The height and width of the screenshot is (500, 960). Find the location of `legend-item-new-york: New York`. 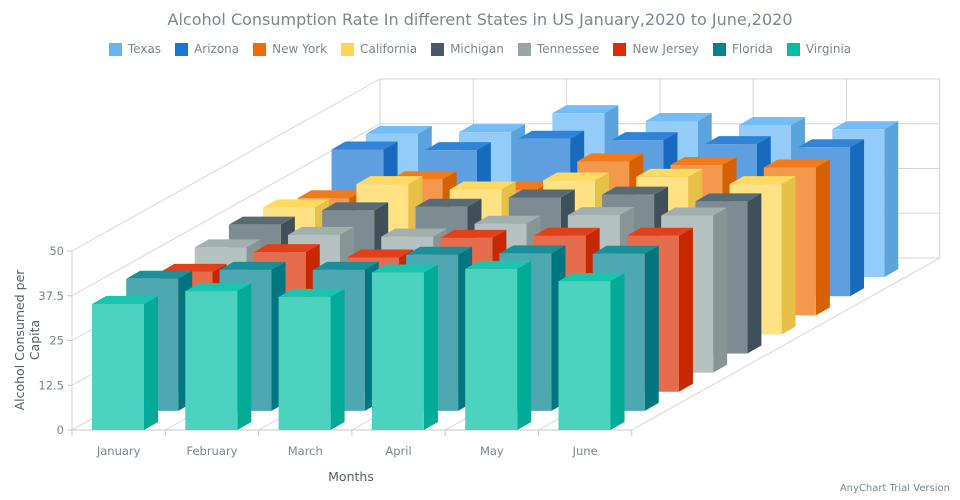

legend-item-new-york: New York is located at coordinates (290, 49).